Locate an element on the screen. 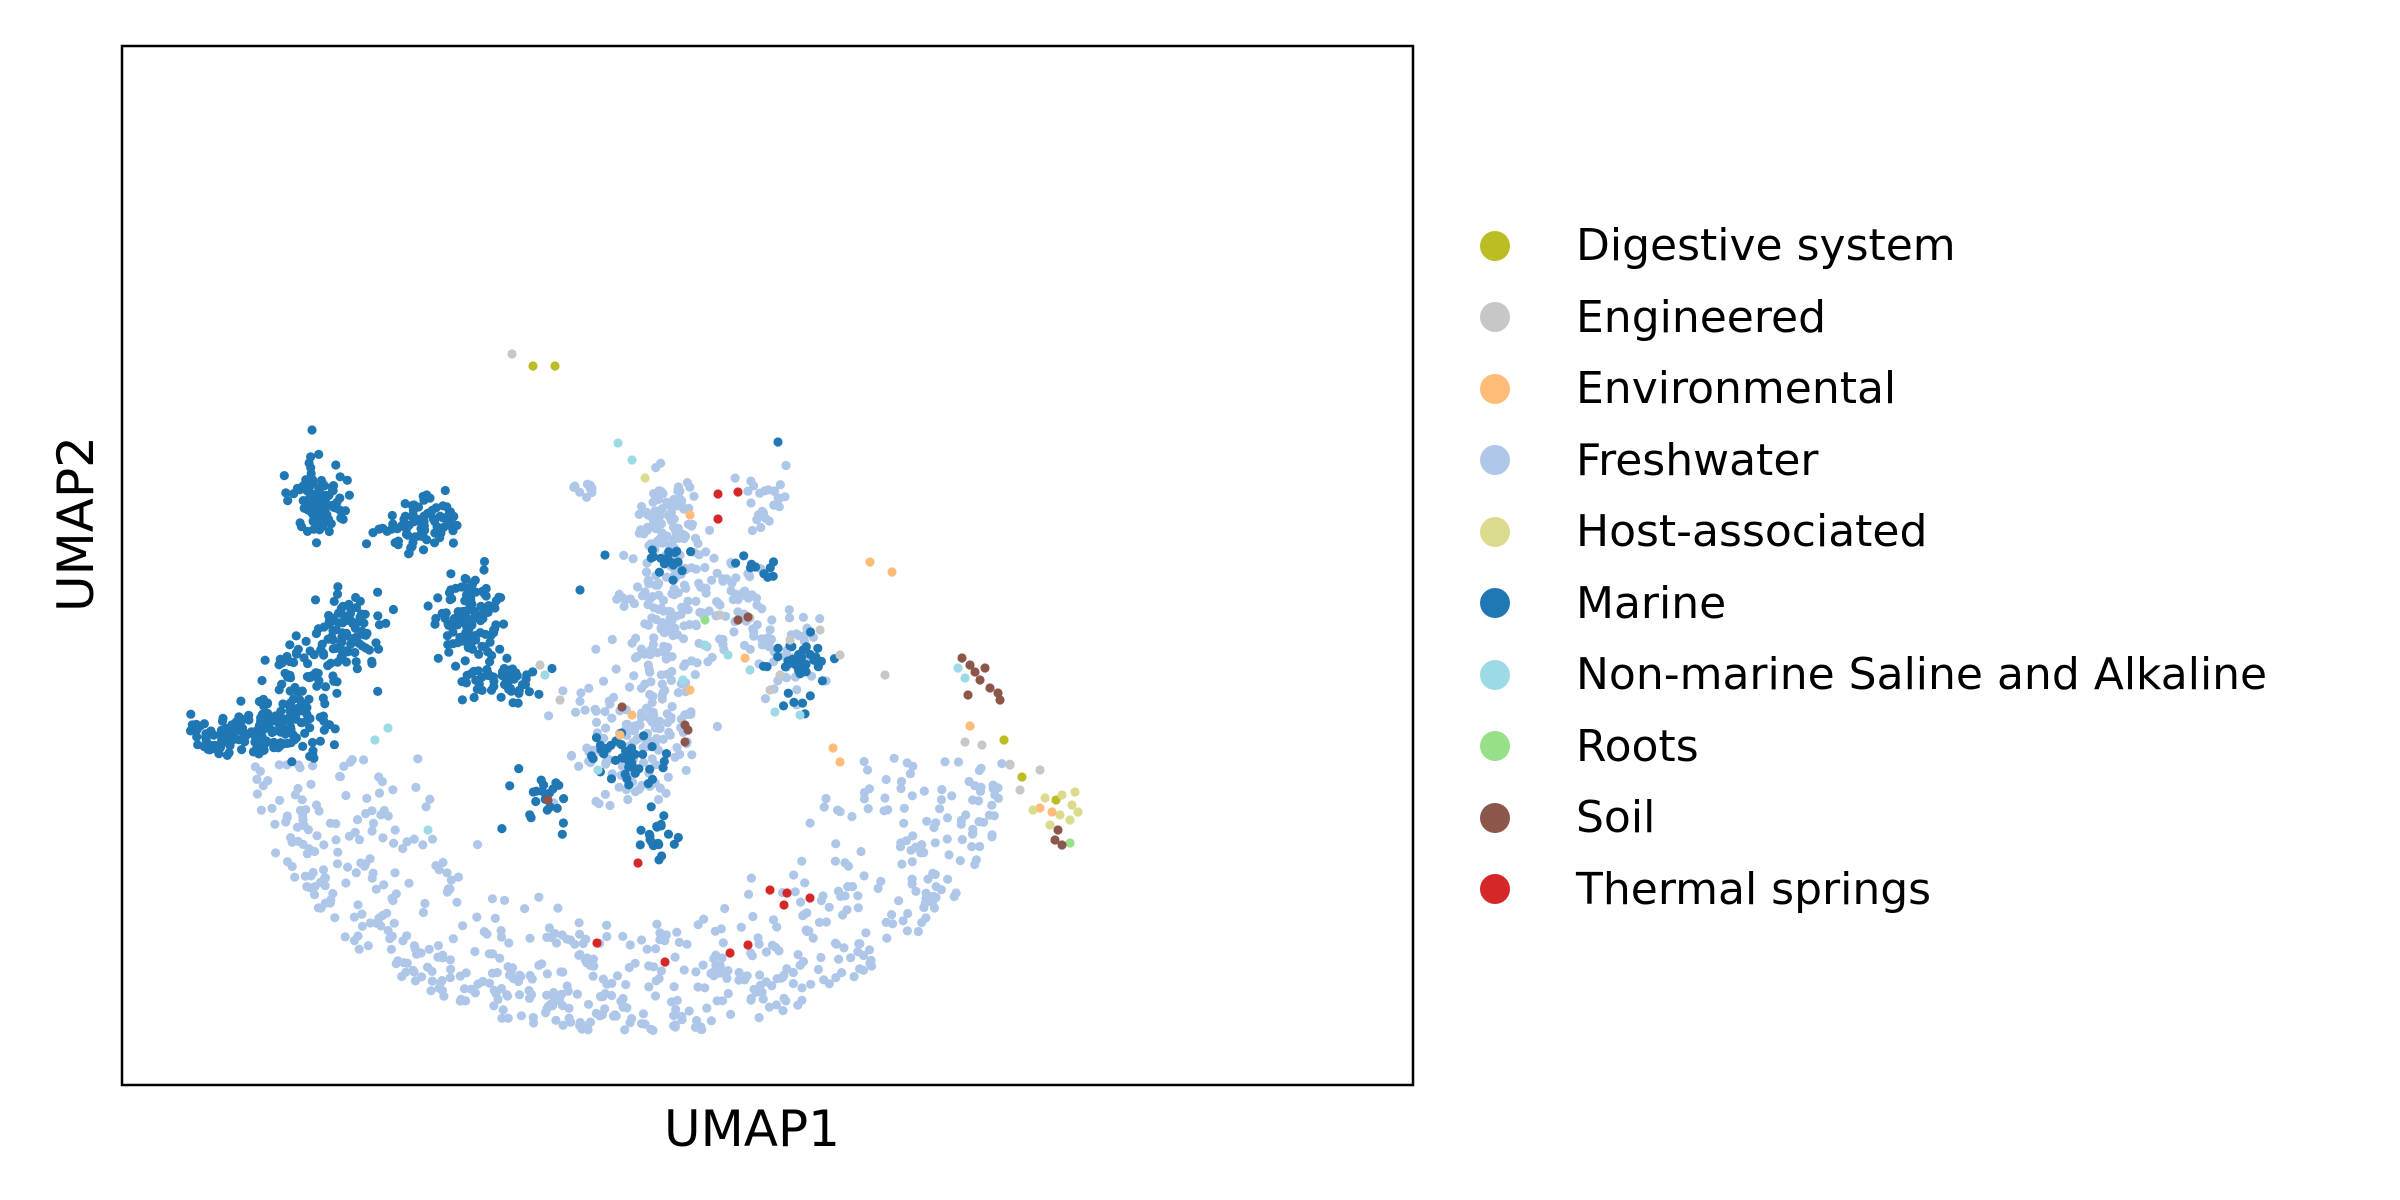  legend-label: Host-associated is located at coordinates (1752, 532).